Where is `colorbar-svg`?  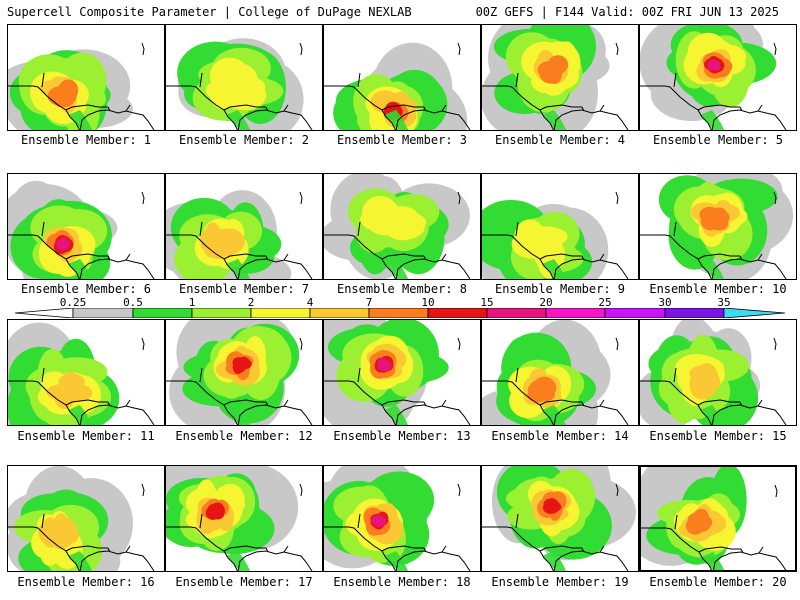
colorbar-svg is located at coordinates (400, 313).